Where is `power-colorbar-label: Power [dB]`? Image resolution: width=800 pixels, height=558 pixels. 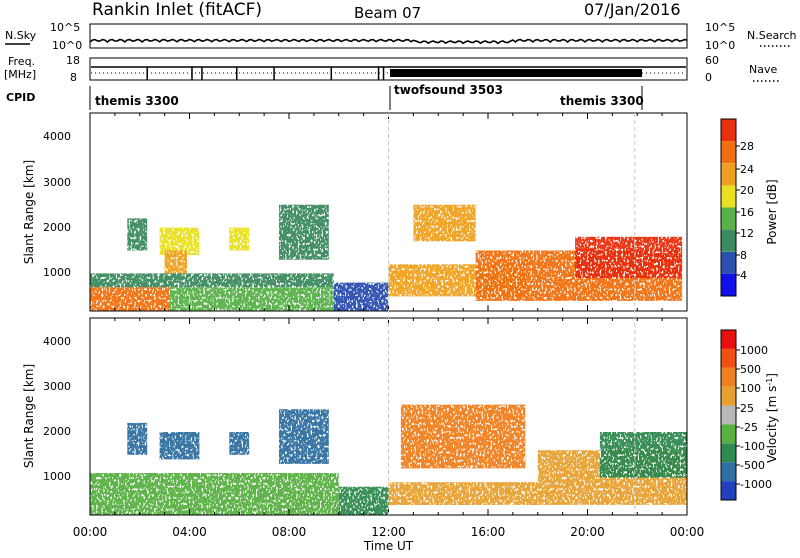
power-colorbar-label: Power [dB] is located at coordinates (772, 211).